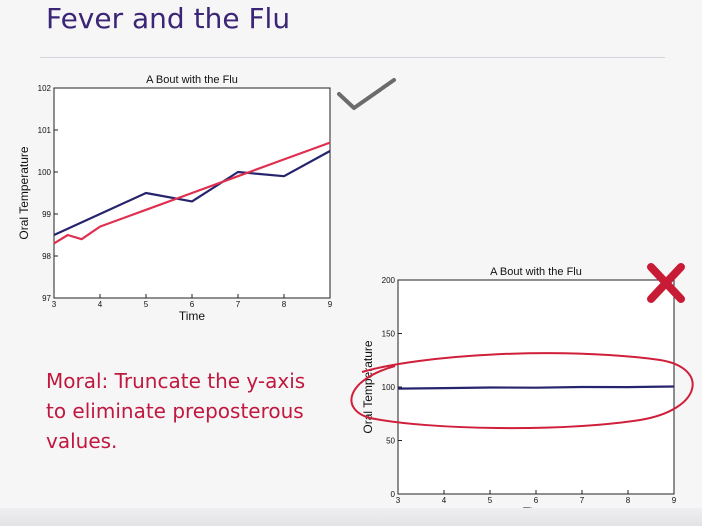  Describe the element at coordinates (536, 272) in the screenshot. I see `chart-2-title: A Bout with the Flu` at that location.